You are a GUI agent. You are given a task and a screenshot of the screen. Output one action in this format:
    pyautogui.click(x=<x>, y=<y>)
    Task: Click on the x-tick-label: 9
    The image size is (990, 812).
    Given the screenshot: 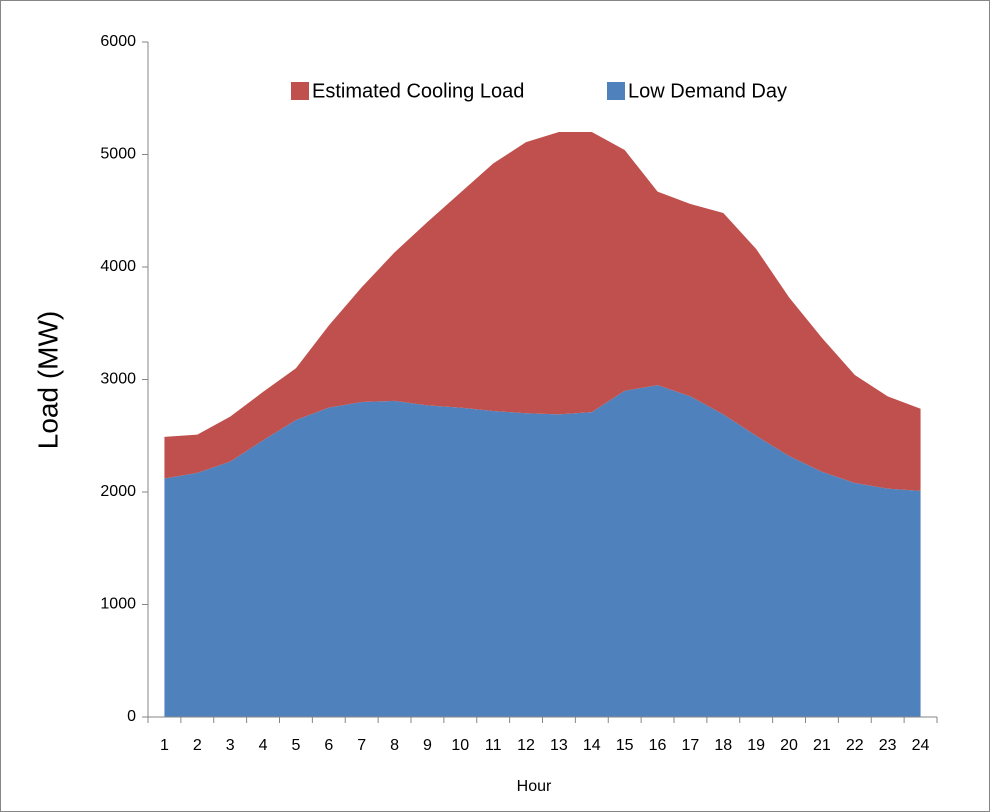 What is the action you would take?
    pyautogui.click(x=427, y=745)
    